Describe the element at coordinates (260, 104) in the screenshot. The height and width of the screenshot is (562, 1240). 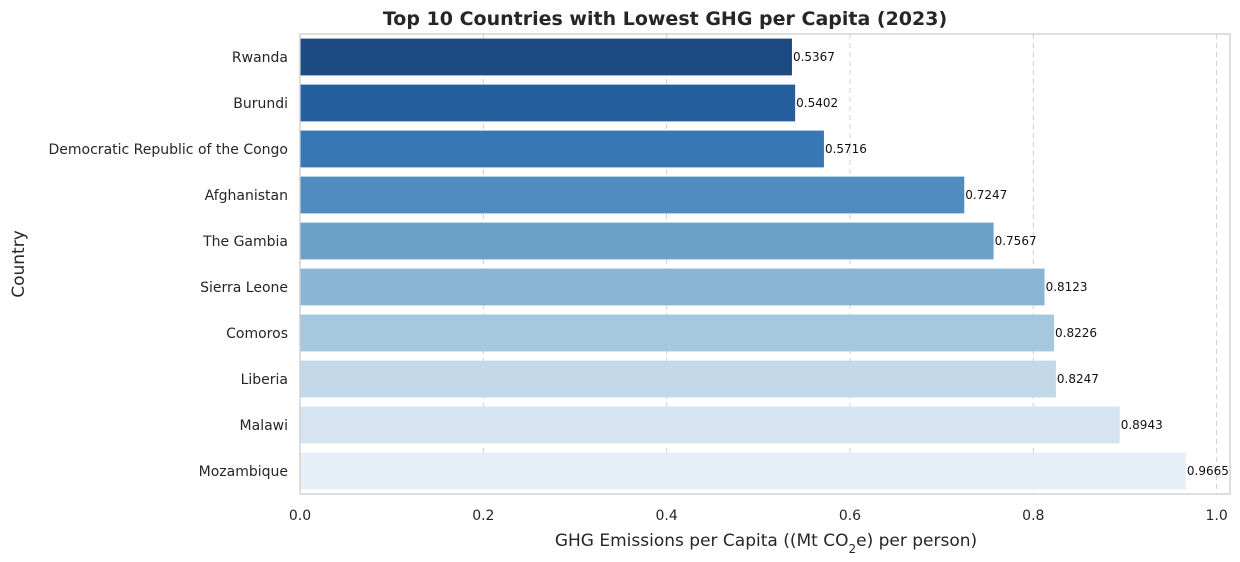
I see `y-tick-label: Burundi` at that location.